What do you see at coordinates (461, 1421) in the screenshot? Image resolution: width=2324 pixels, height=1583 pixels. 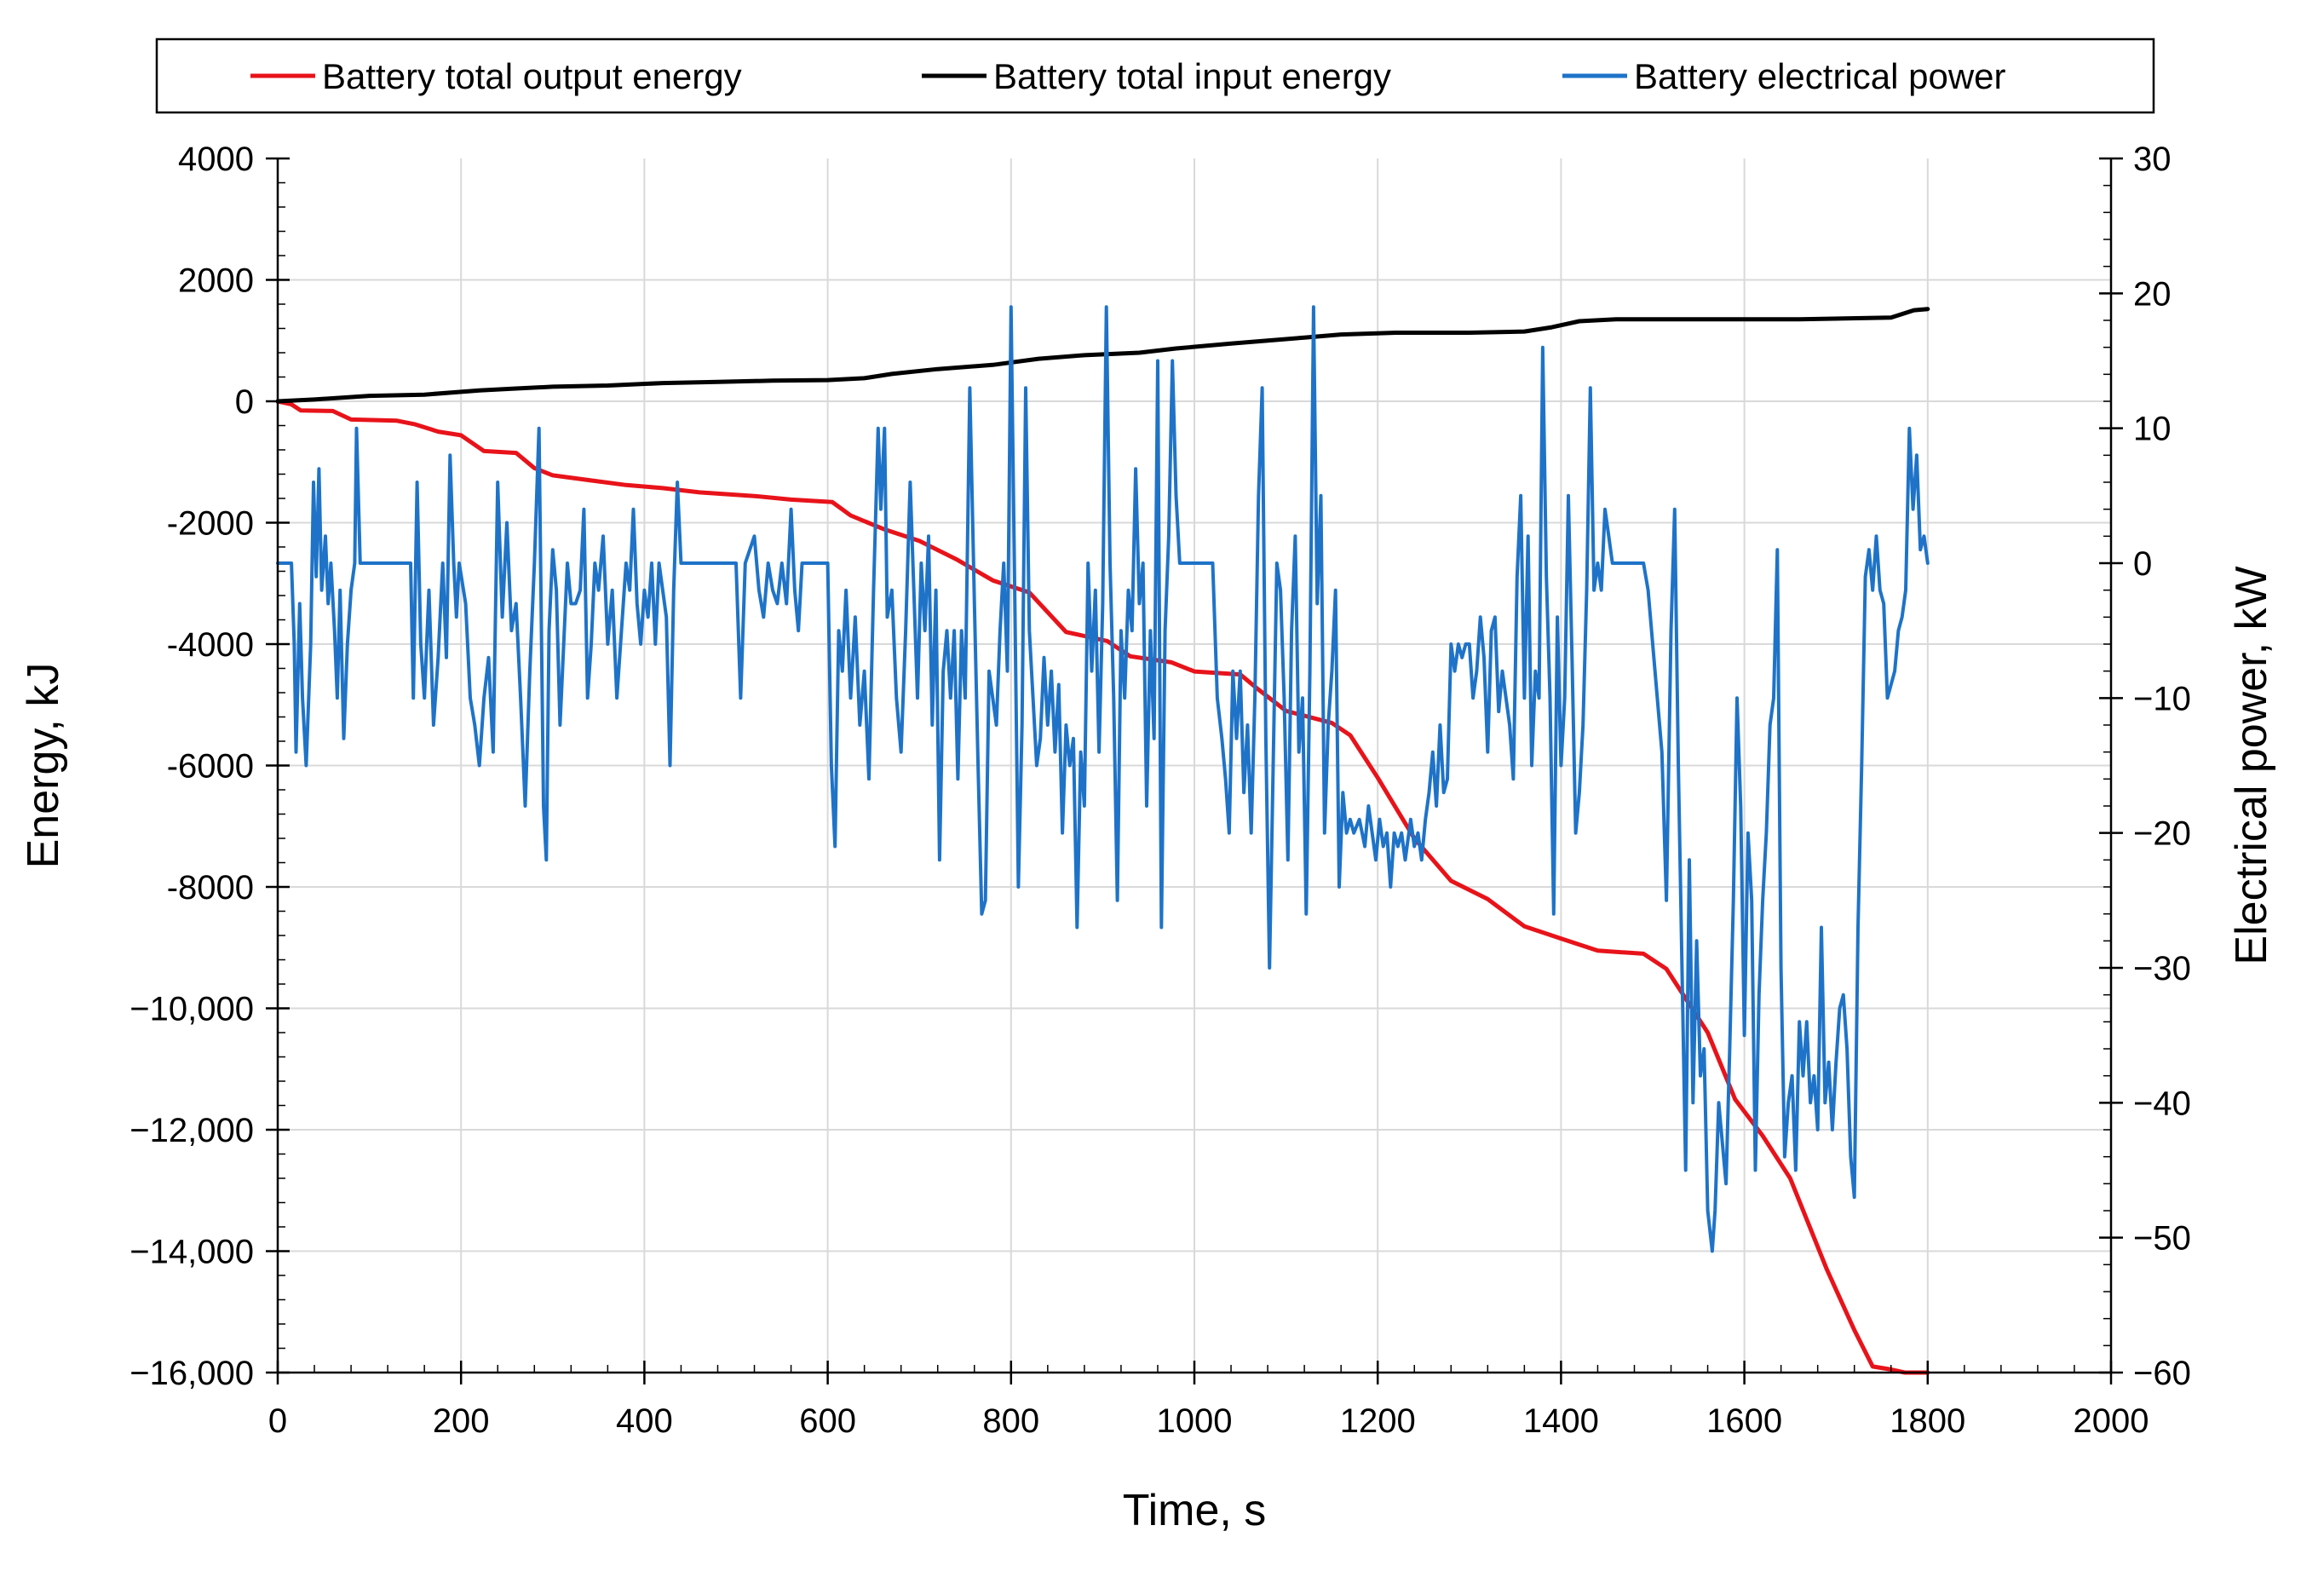 I see `x-tick-label: 200` at bounding box center [461, 1421].